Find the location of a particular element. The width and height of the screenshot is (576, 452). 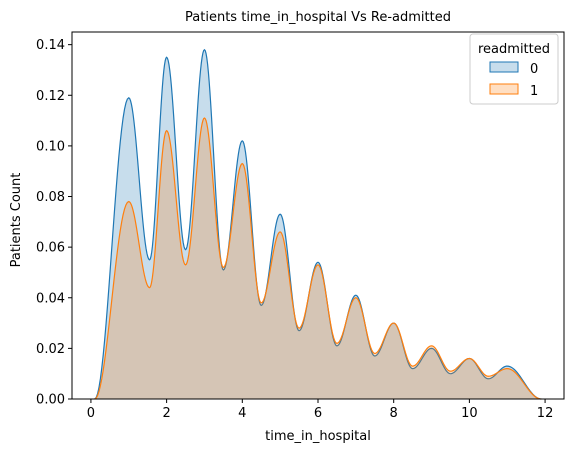

legend-label-1: 1 is located at coordinates (534, 91).